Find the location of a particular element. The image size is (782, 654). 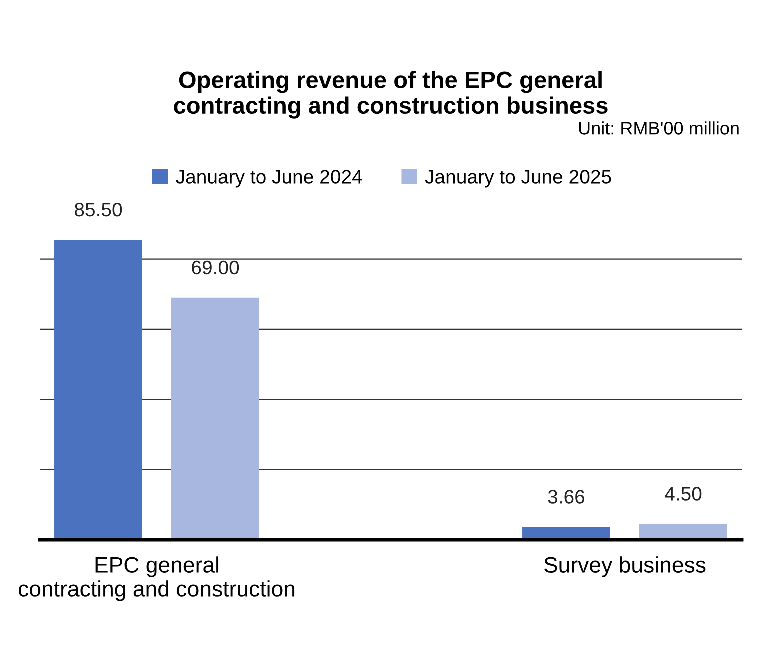

data-label: 69.00 is located at coordinates (216, 267).